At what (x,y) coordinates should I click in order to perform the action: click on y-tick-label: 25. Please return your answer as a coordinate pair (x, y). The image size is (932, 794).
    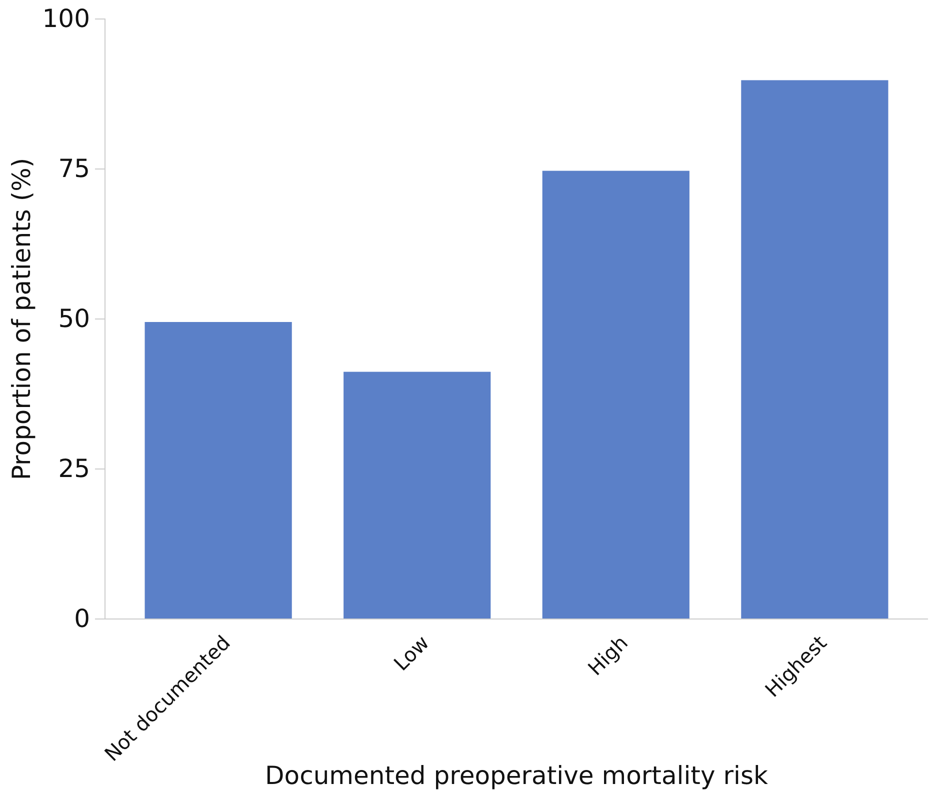
    Looking at the image, I should click on (74, 468).